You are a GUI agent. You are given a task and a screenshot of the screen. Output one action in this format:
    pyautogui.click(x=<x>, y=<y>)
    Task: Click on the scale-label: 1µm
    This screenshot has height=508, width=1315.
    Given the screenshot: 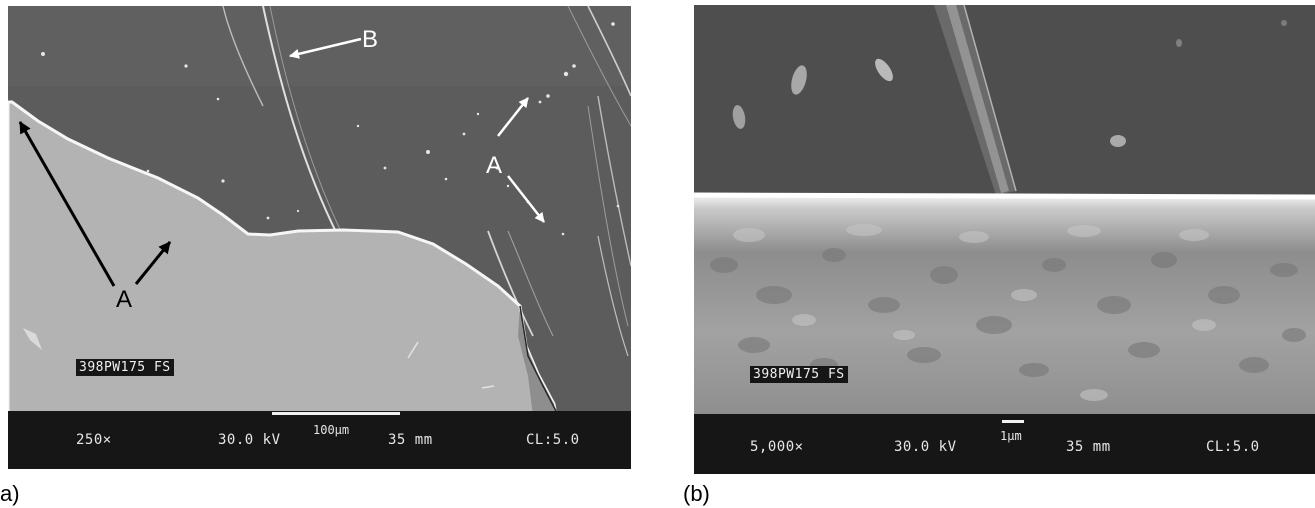 What is the action you would take?
    pyautogui.click(x=1011, y=436)
    